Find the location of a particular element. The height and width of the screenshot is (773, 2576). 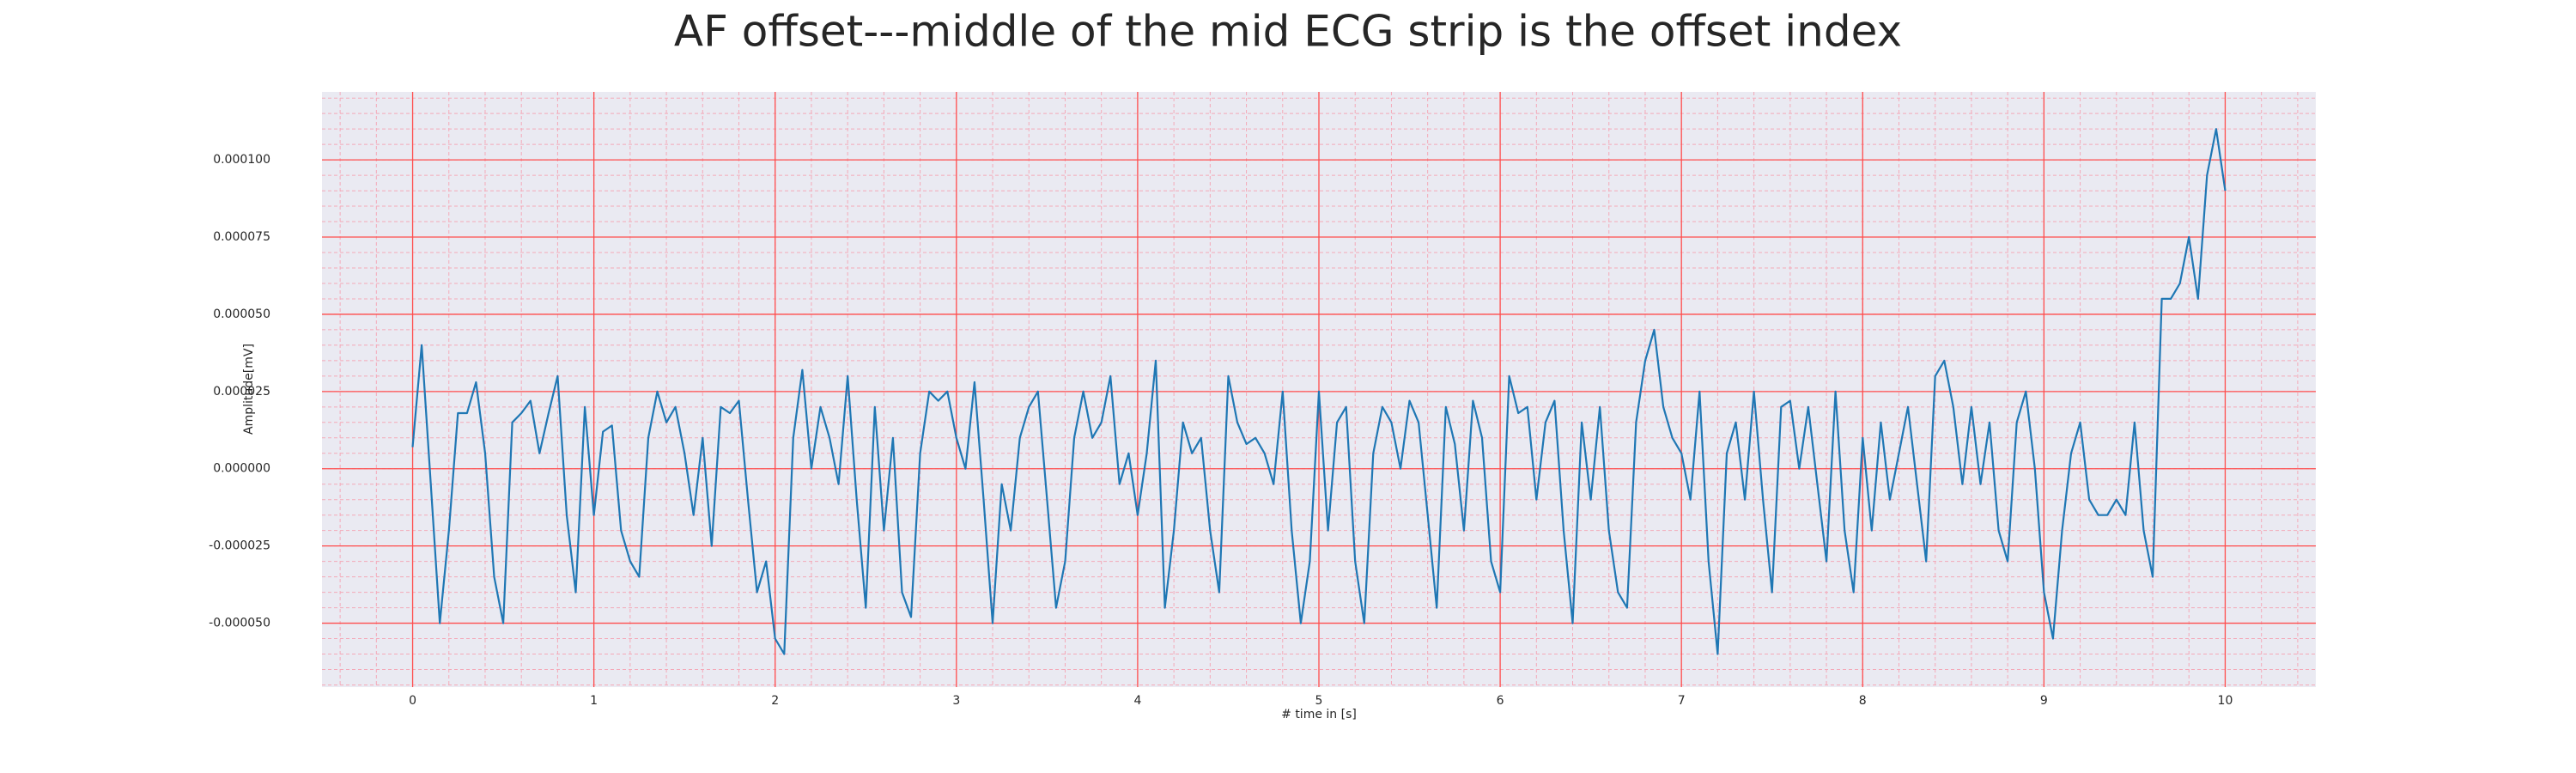

y-tick-label: -0.000025 is located at coordinates (240, 546).